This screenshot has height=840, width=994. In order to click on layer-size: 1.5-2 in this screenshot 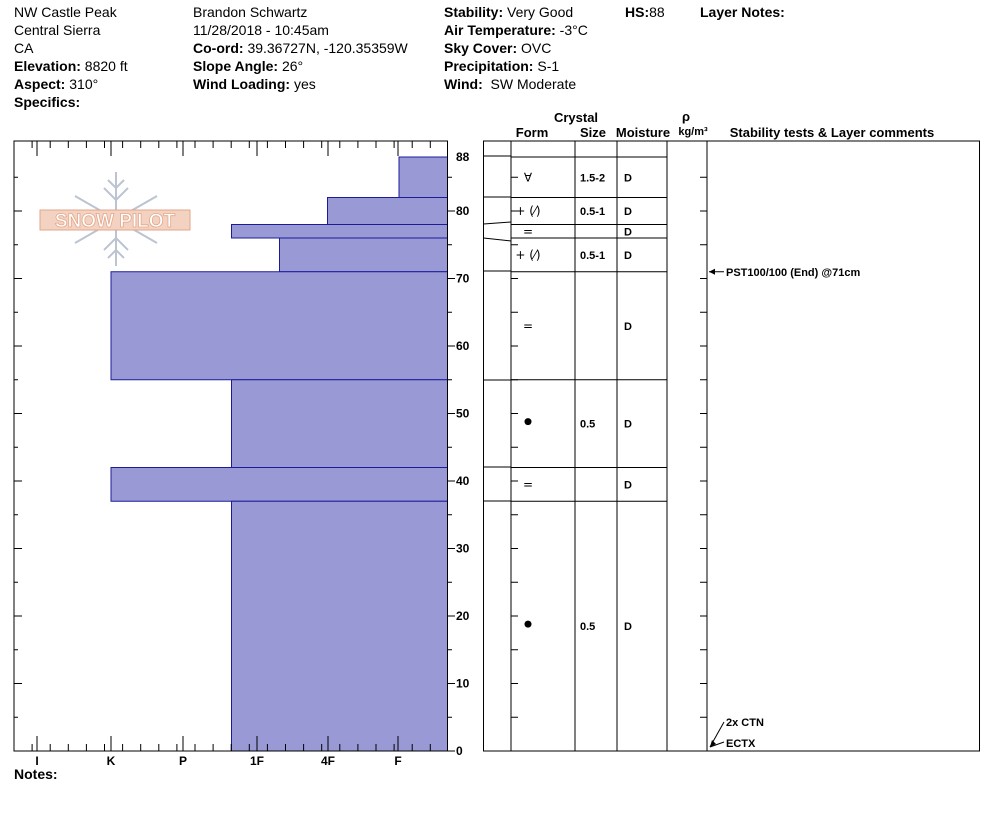, I will do `click(592, 178)`.